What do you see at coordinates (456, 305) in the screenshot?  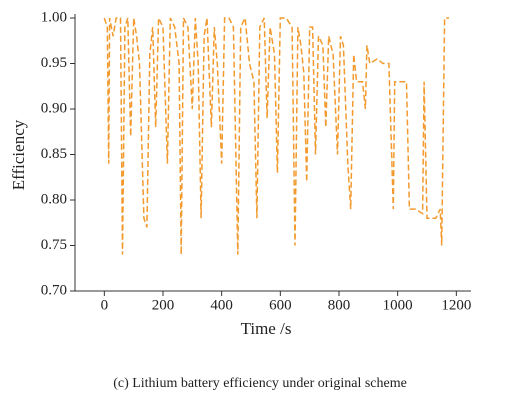 I see `x-tick-label: 1200` at bounding box center [456, 305].